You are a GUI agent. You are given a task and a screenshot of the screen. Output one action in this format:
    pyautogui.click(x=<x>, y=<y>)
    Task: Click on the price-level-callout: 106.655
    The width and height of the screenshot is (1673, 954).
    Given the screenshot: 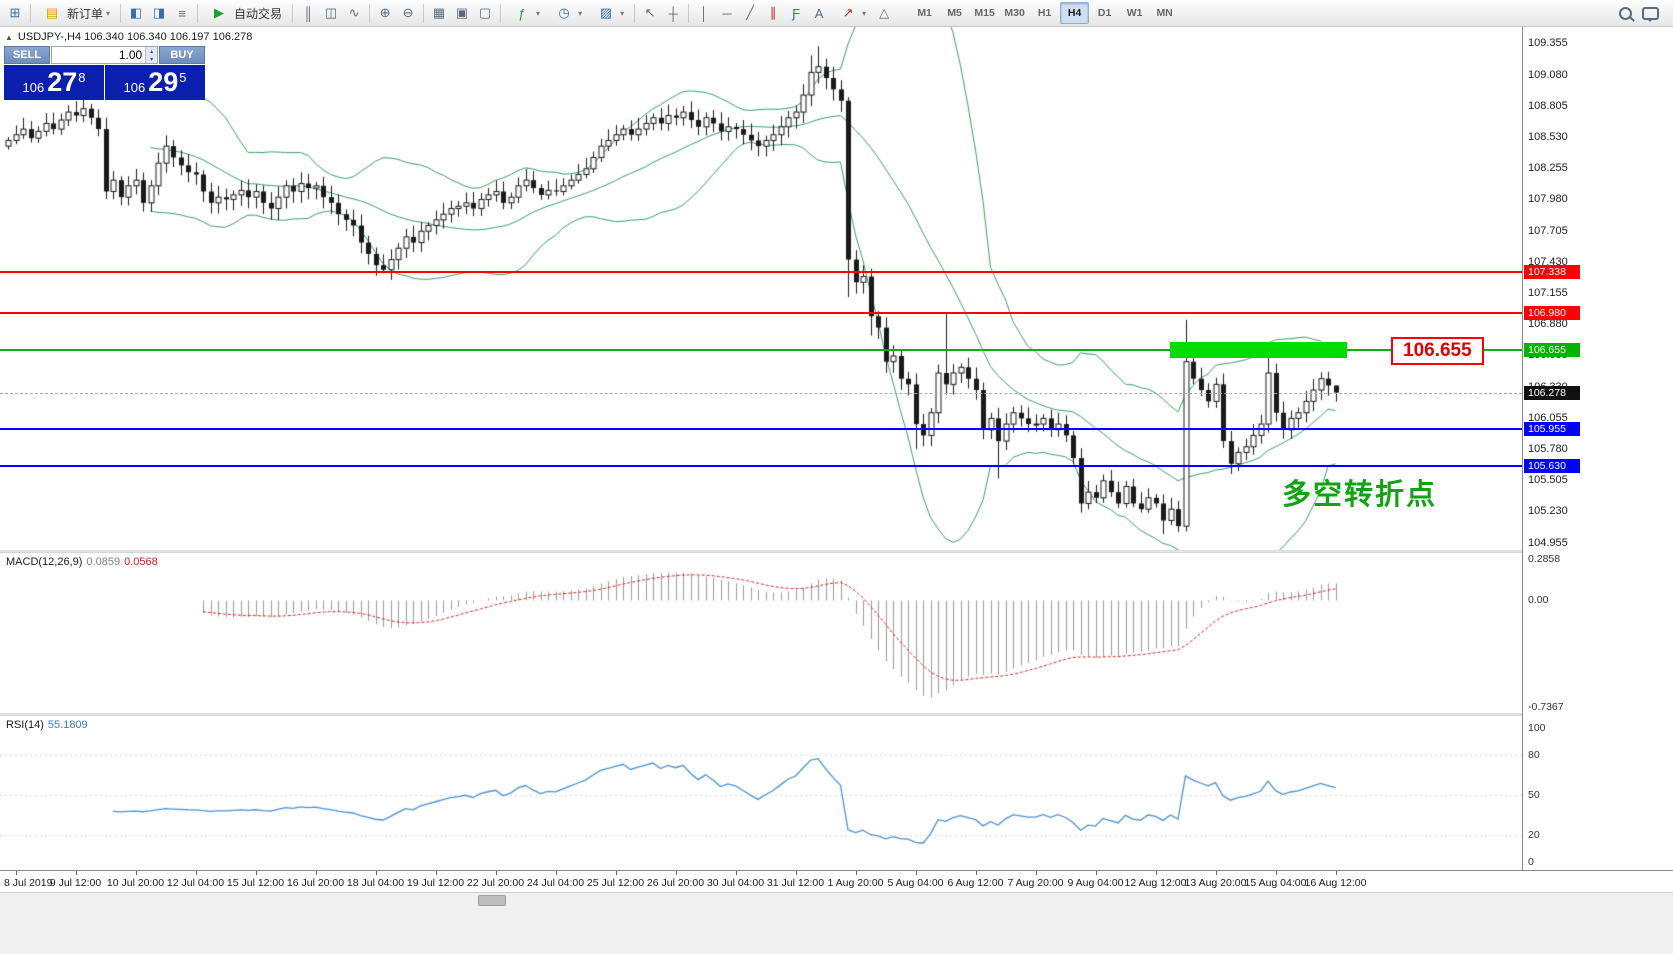 What is the action you would take?
    pyautogui.click(x=1437, y=351)
    